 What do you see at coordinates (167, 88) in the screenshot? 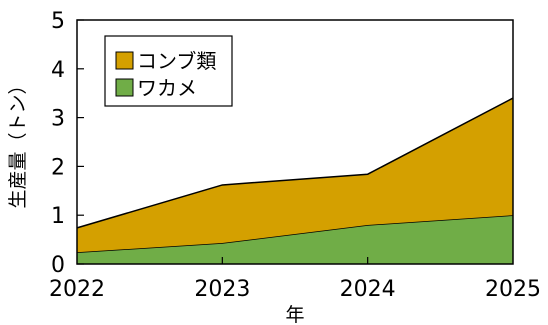
I see `legend-label-series-0: ワカメ` at bounding box center [167, 88].